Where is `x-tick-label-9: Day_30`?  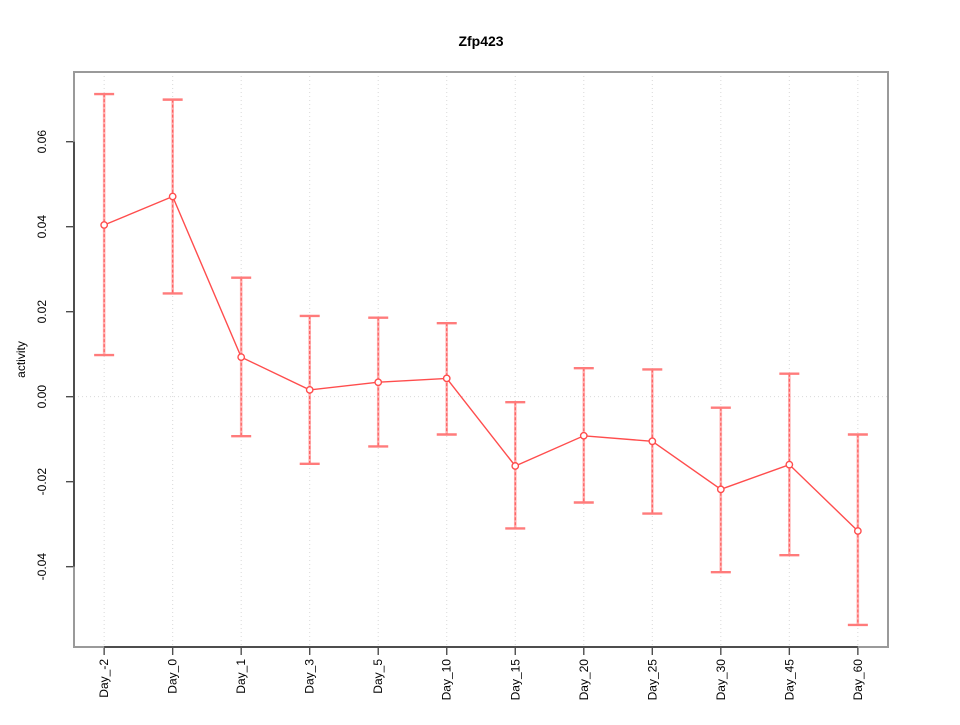
x-tick-label-9: Day_30 is located at coordinates (721, 680).